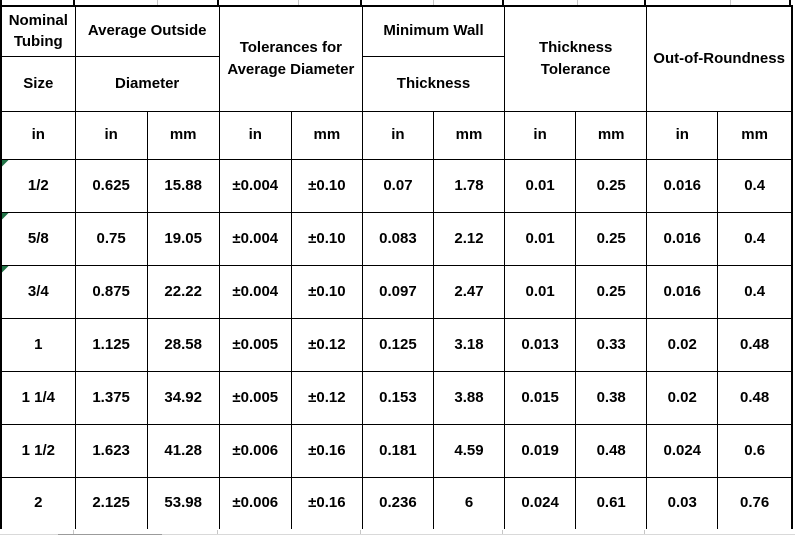  I want to click on header-cell: Diameter, so click(147, 83).